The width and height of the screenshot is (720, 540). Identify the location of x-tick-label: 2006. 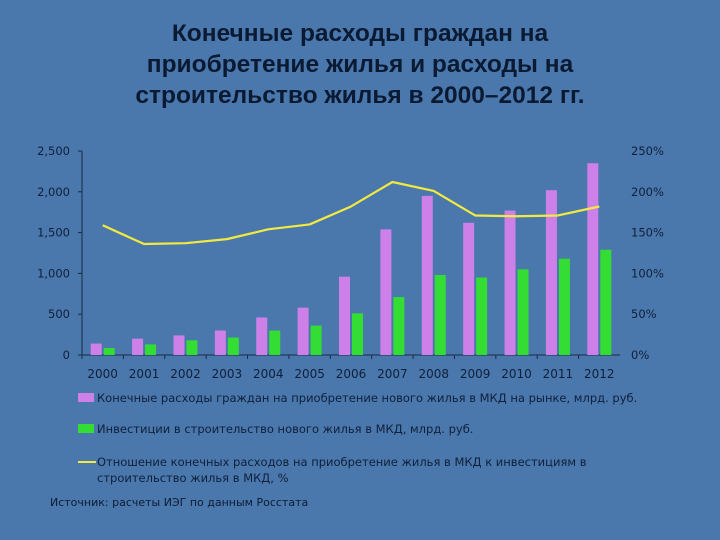
(351, 374).